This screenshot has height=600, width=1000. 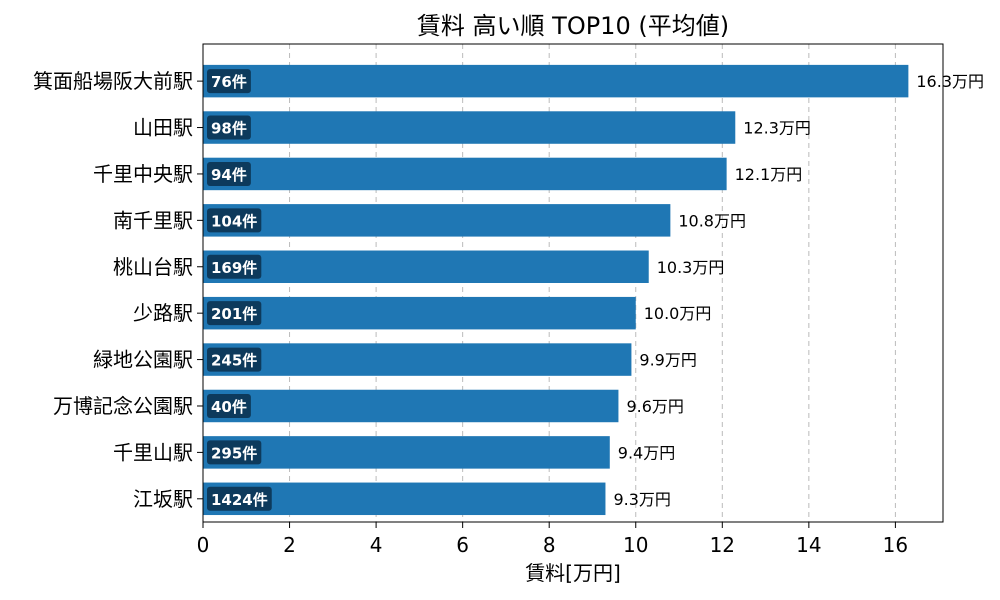 I want to click on x-tick-label: 12, so click(x=722, y=545).